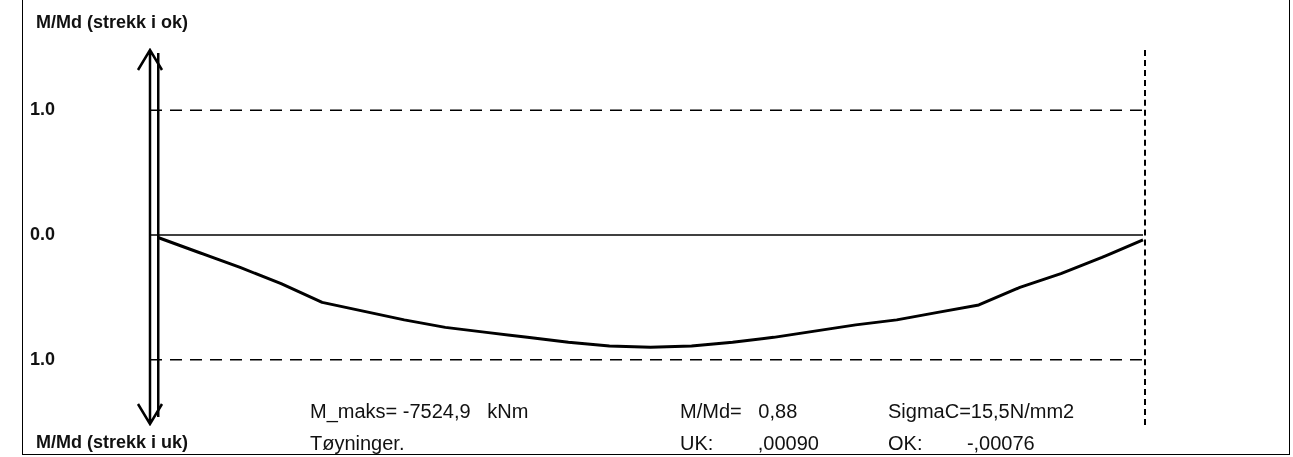  I want to click on annotation: SigmaC=15,5N/mm2, so click(981, 411).